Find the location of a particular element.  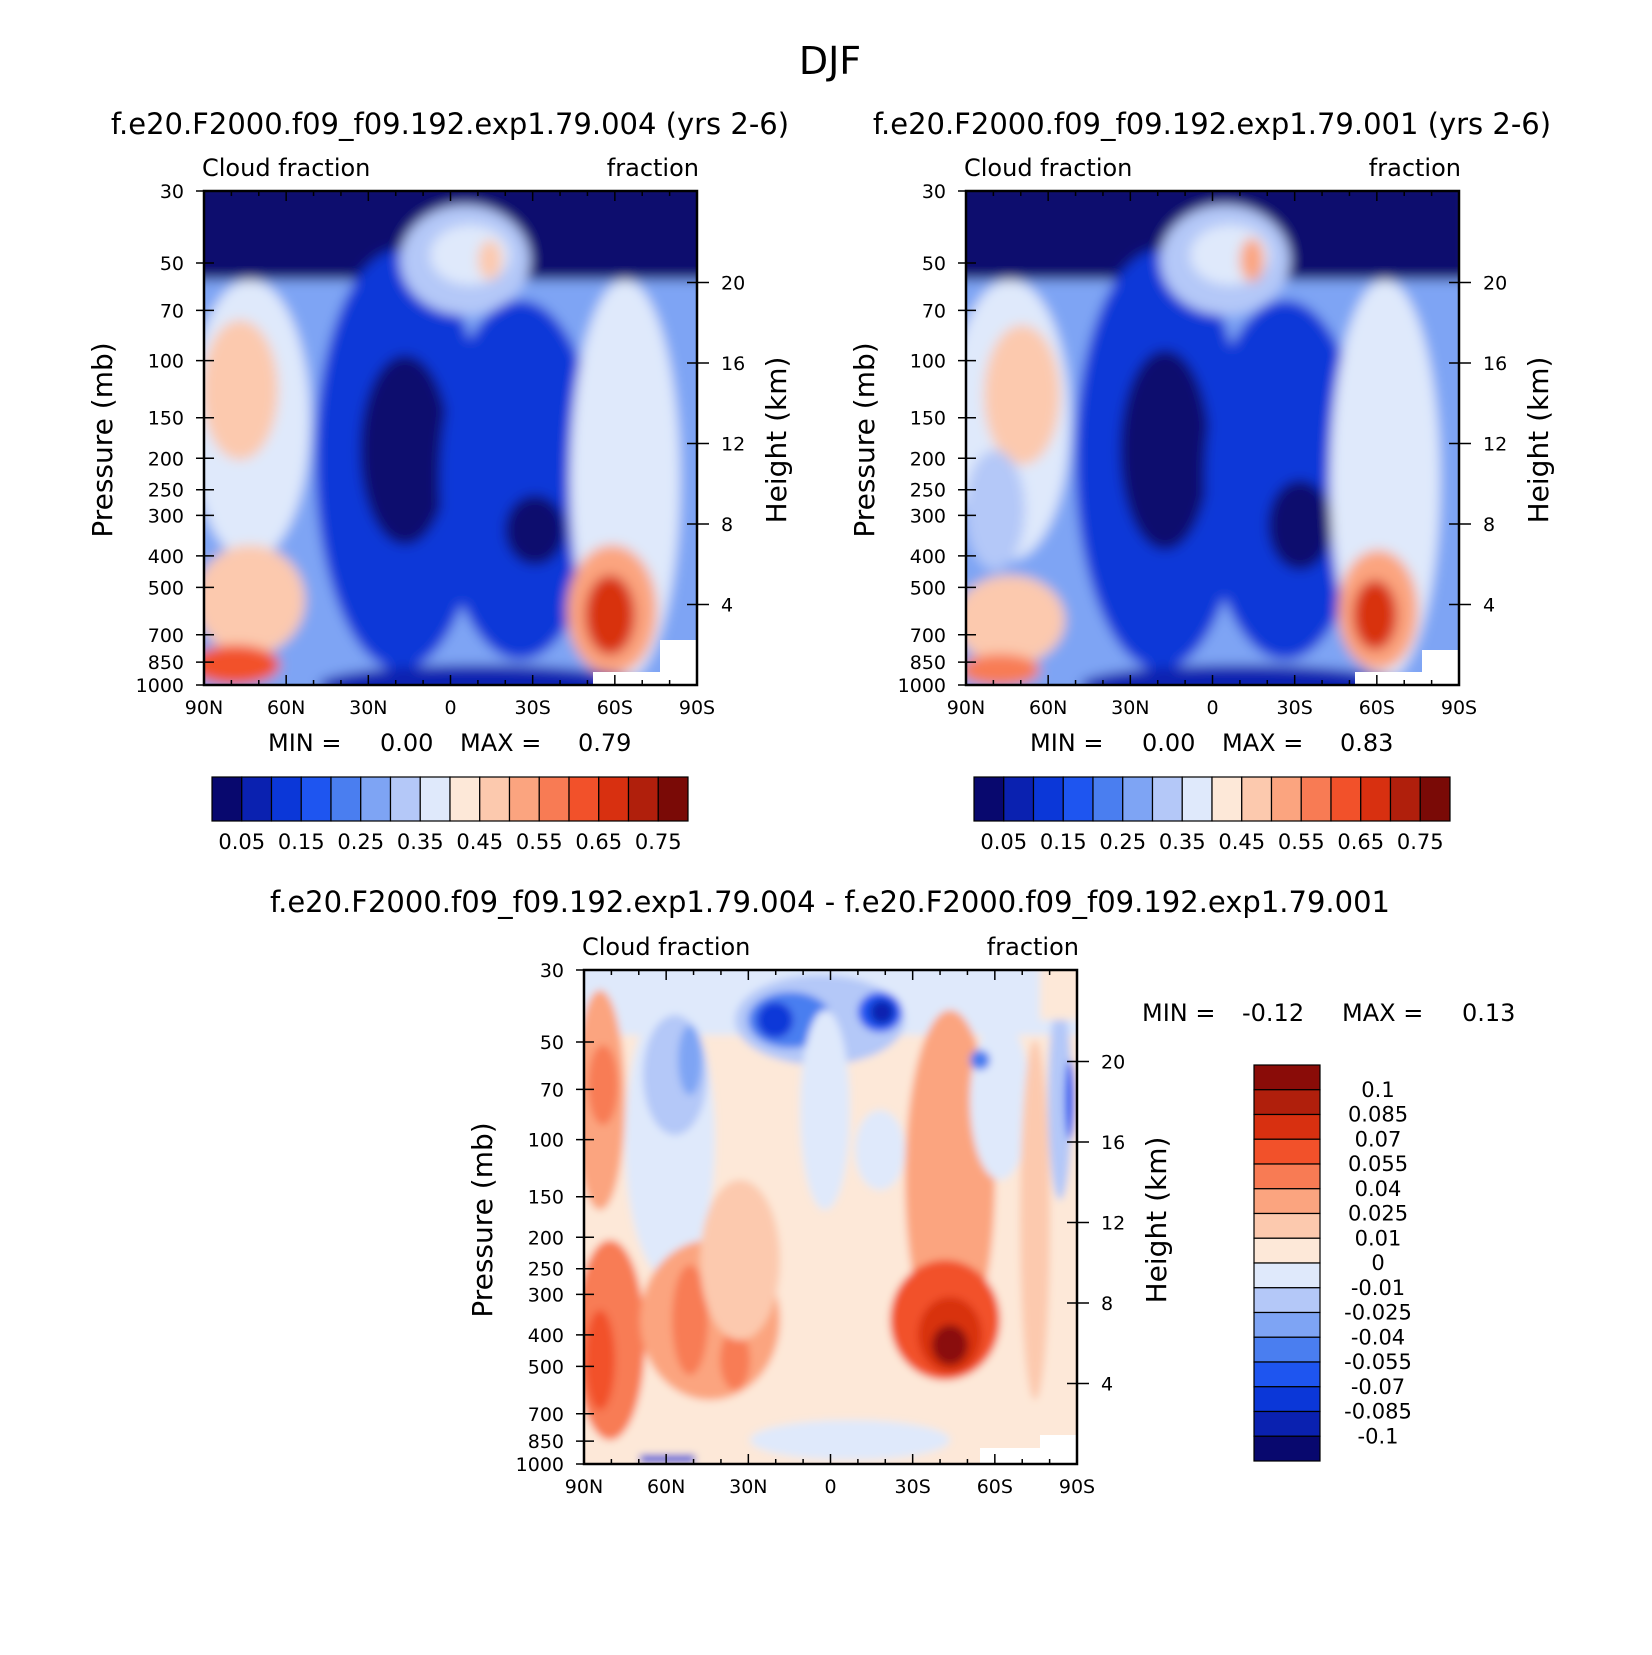

colorbar-label: 0.055 is located at coordinates (1378, 1164).